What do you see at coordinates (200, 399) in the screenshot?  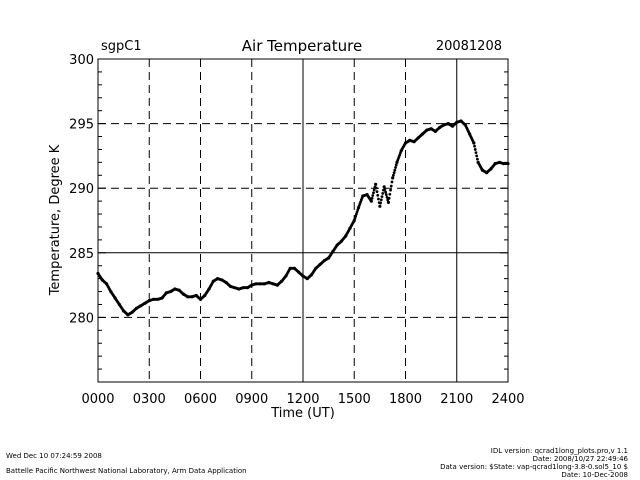 I see `x-tick-label: 0600` at bounding box center [200, 399].